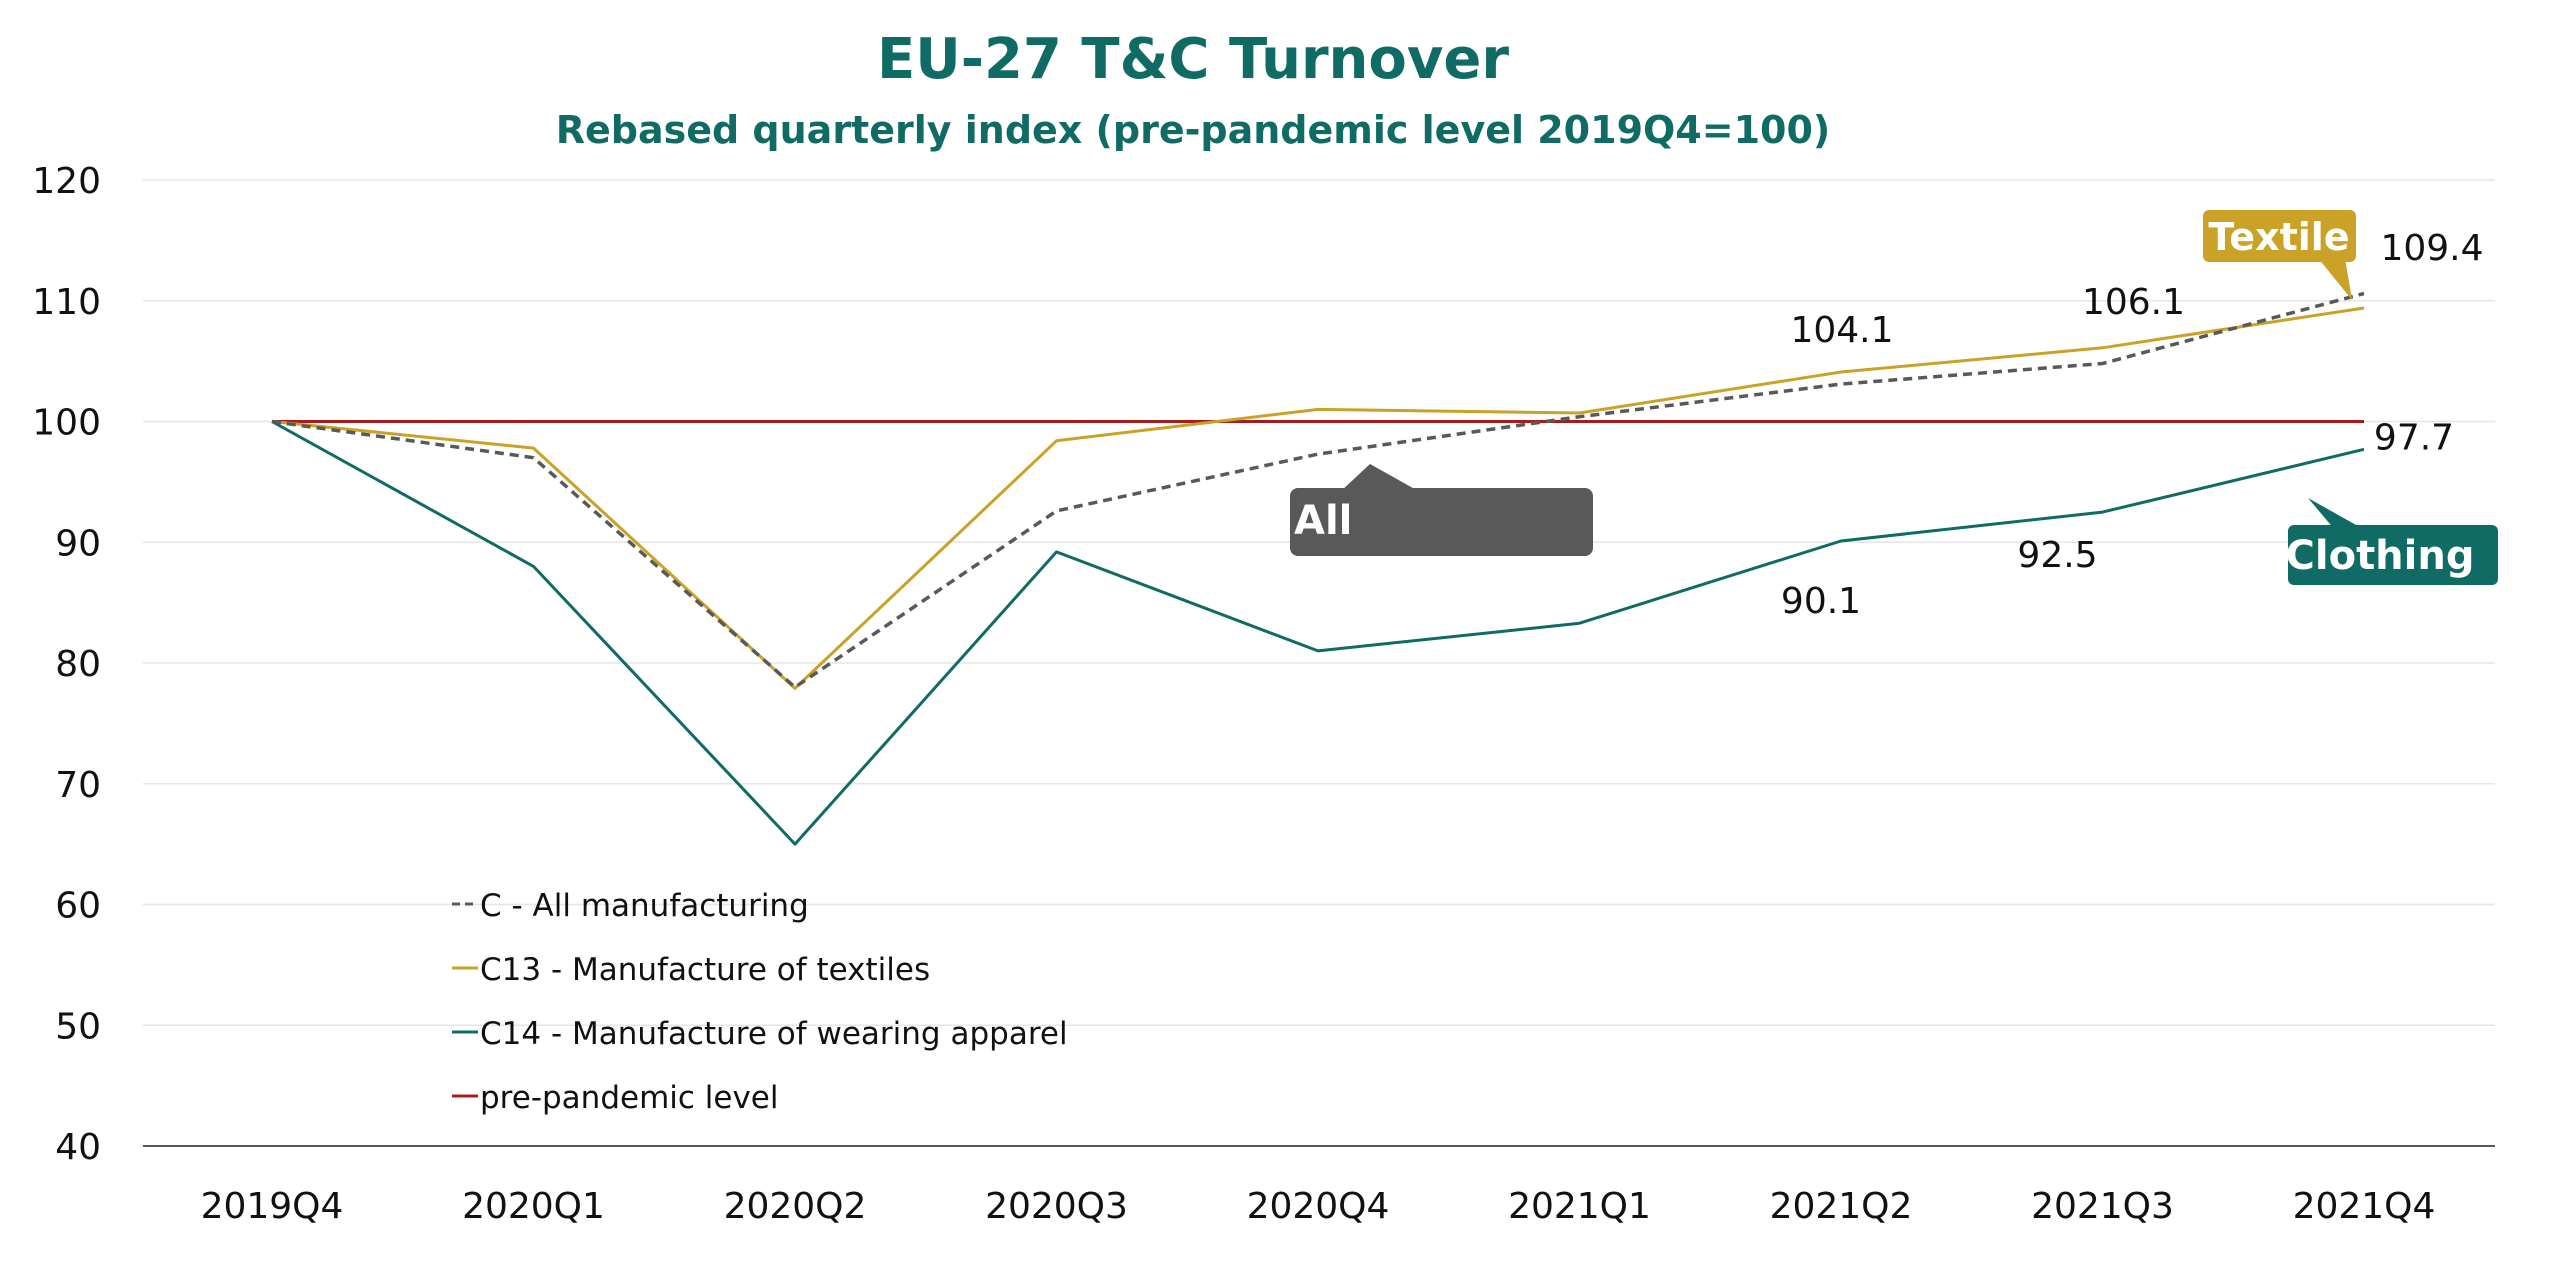 This screenshot has height=1279, width=2560. I want to click on data-labels: 104.1 106.1 109.4 90.1 92.5 97.7, so click(2132, 425).